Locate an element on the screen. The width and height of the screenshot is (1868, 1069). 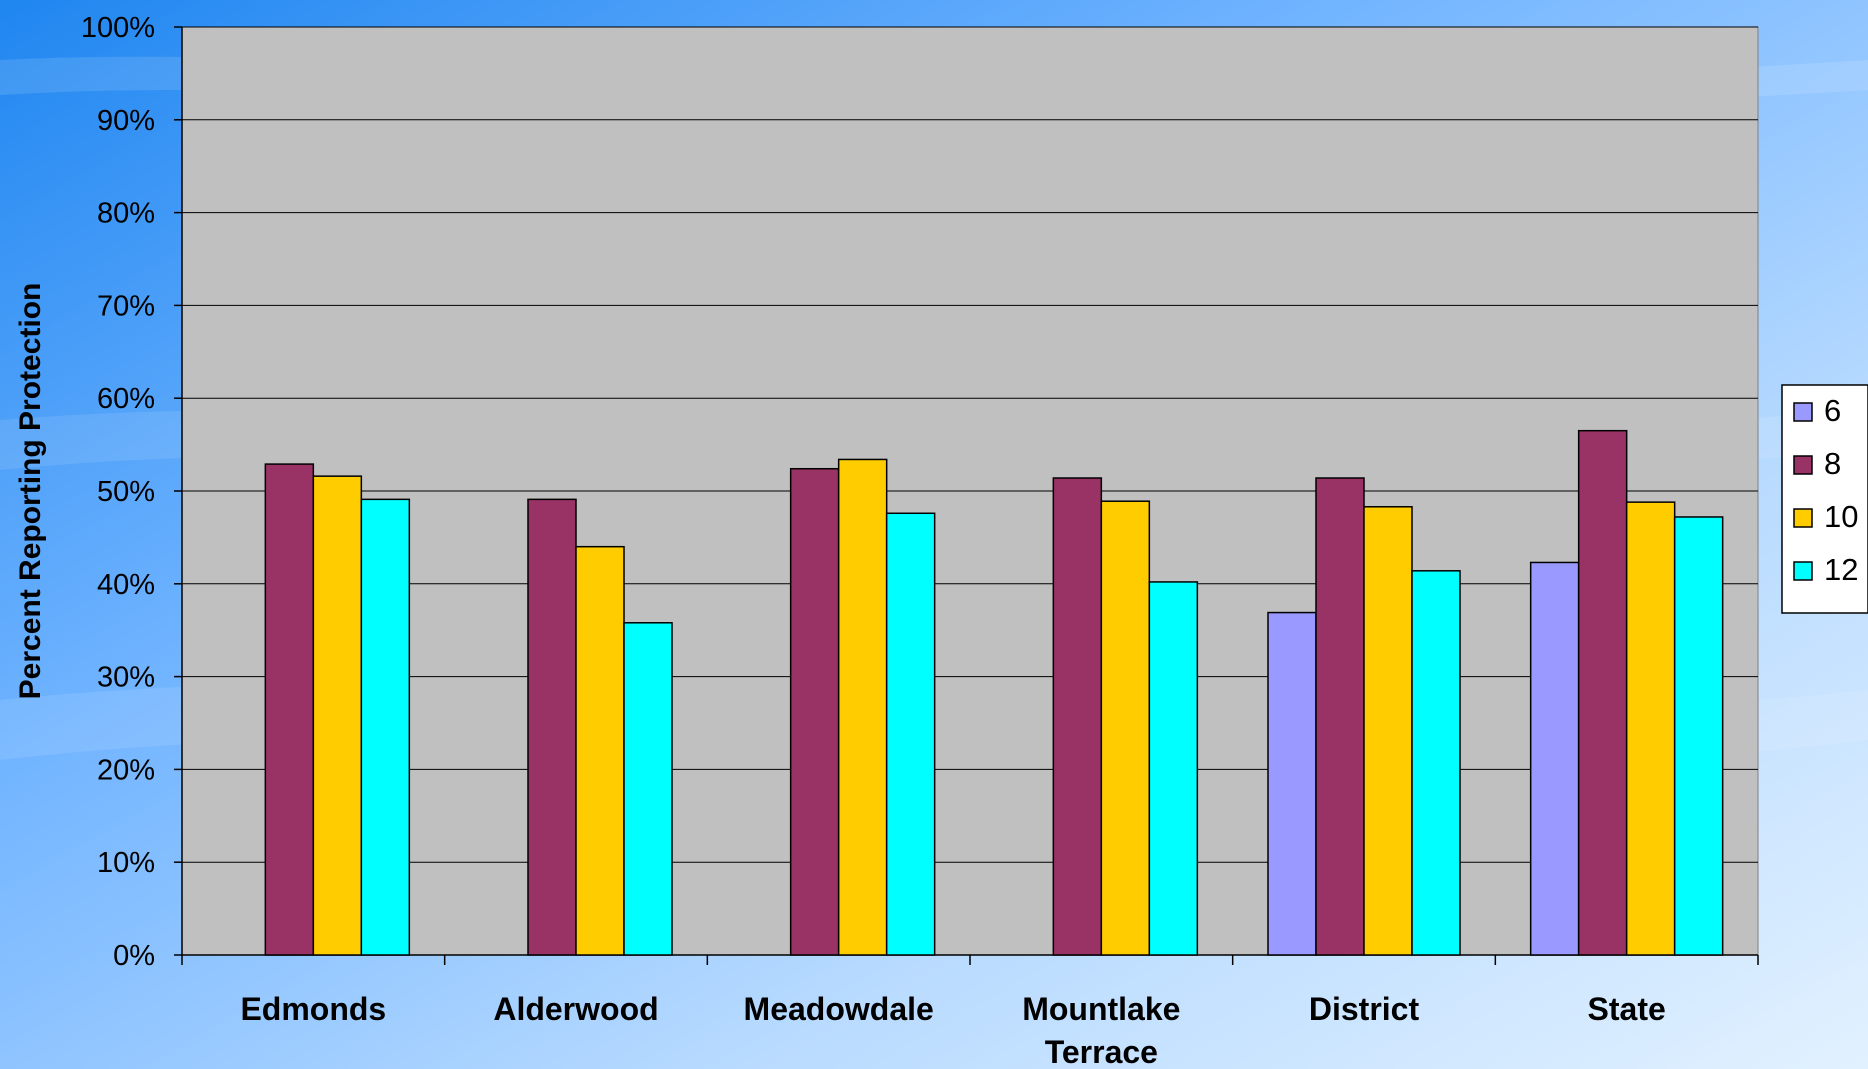
x-tick-label: Mountlake Terrace is located at coordinates (1101, 1030).